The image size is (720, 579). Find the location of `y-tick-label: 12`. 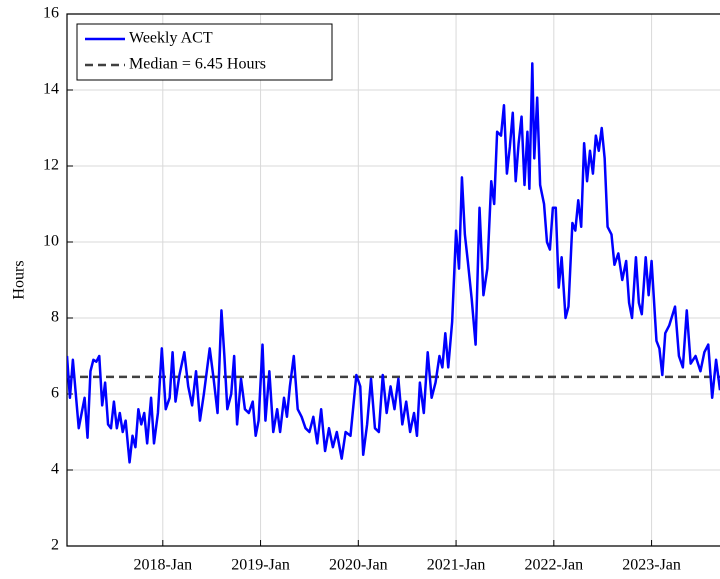

y-tick-label: 12 is located at coordinates (51, 165).